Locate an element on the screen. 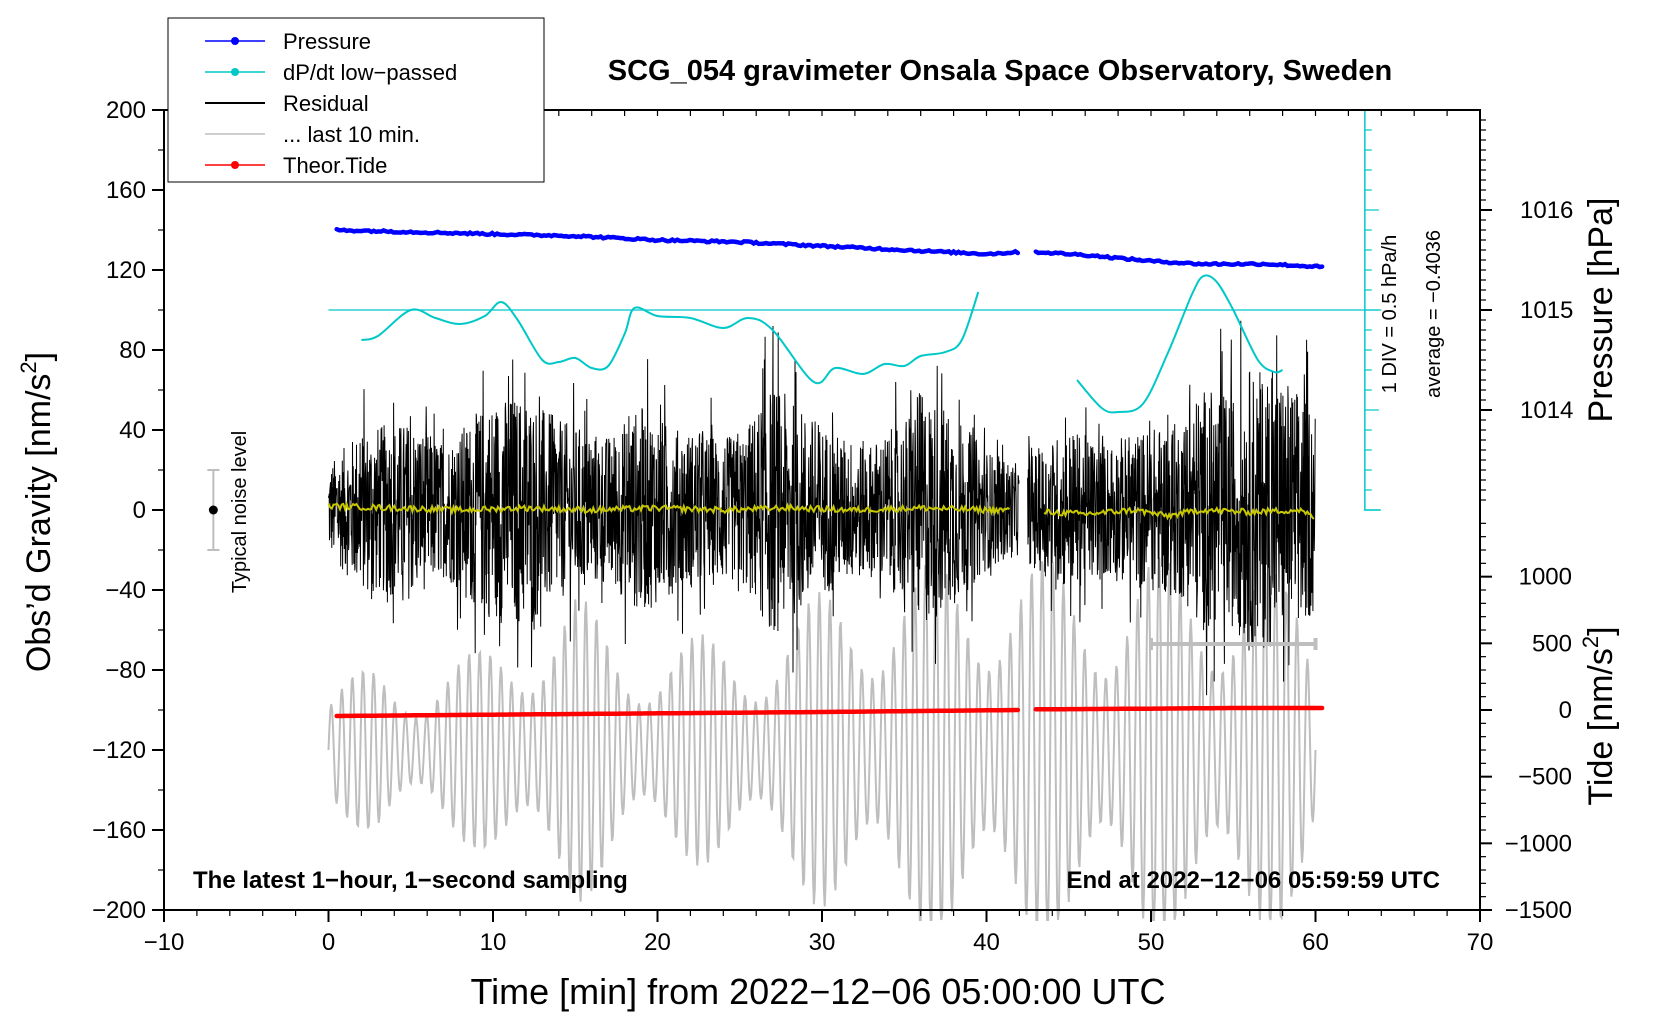 Image resolution: width=1660 pixels, height=1020 pixels. x-tick-label: 30 is located at coordinates (822, 942).